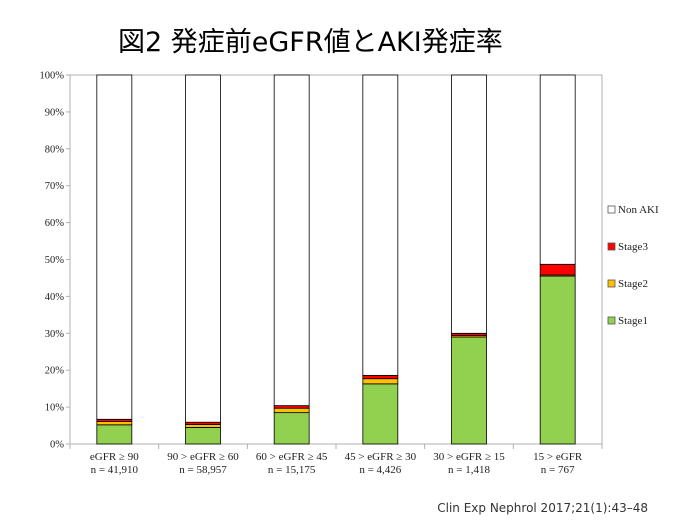 This screenshot has width=700, height=525. What do you see at coordinates (55, 334) in the screenshot?
I see `y-tick-label: 30%` at bounding box center [55, 334].